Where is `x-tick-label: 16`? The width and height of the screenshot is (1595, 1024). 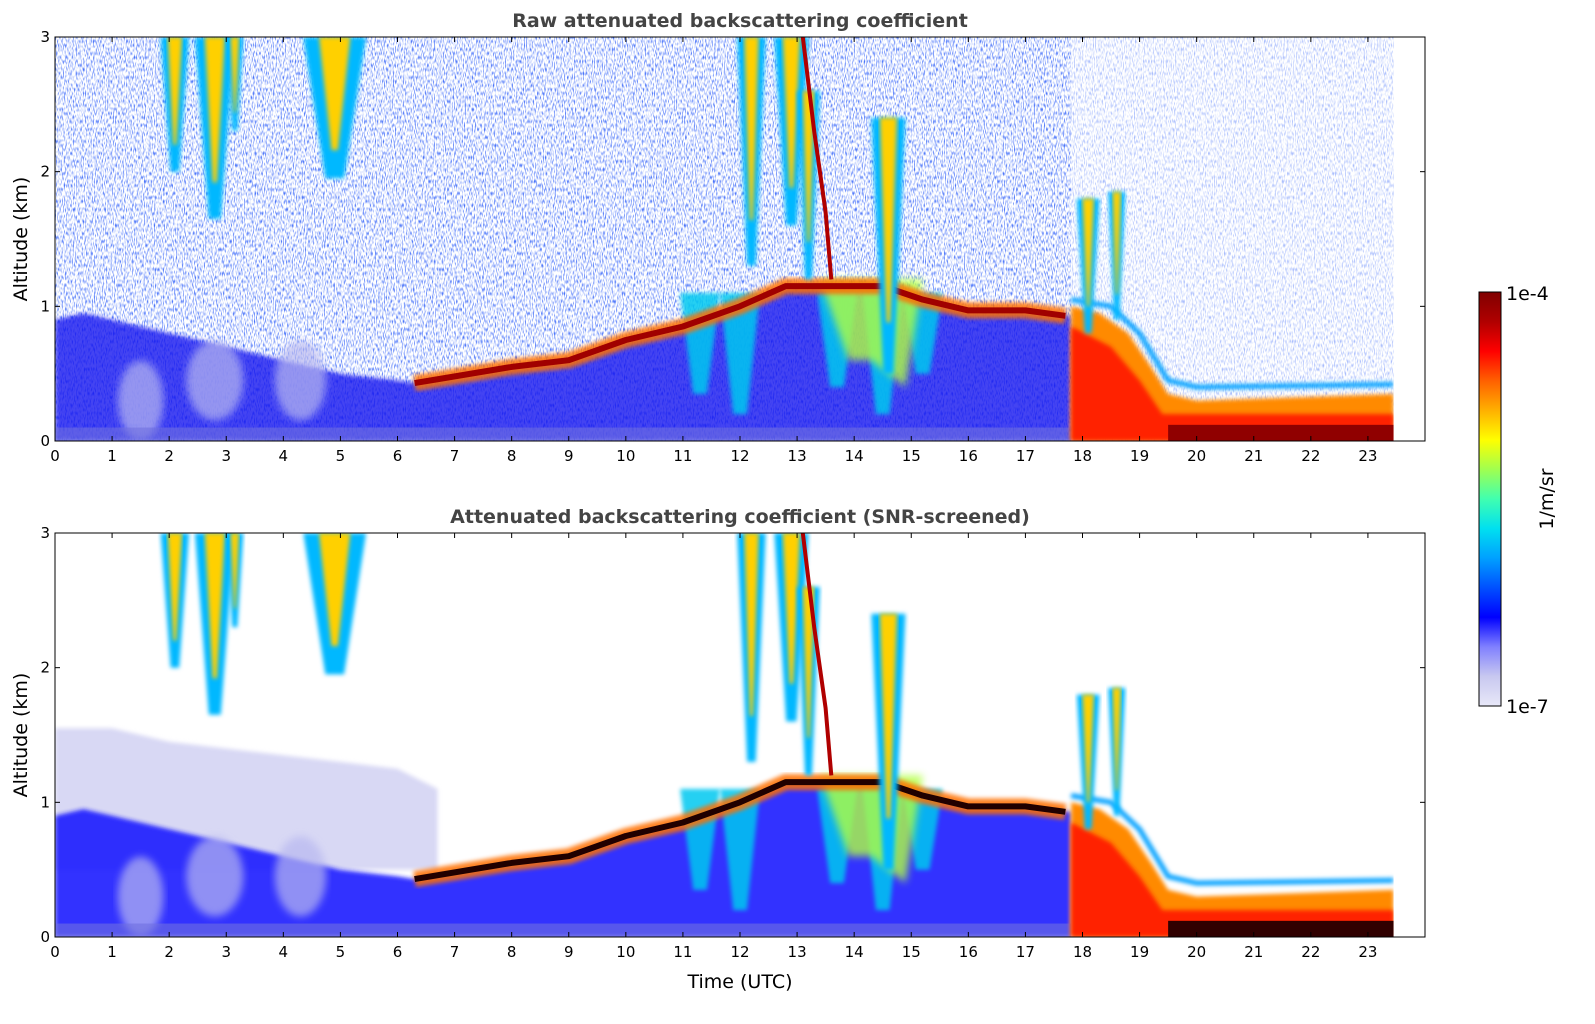 x-tick-label: 16 is located at coordinates (968, 456).